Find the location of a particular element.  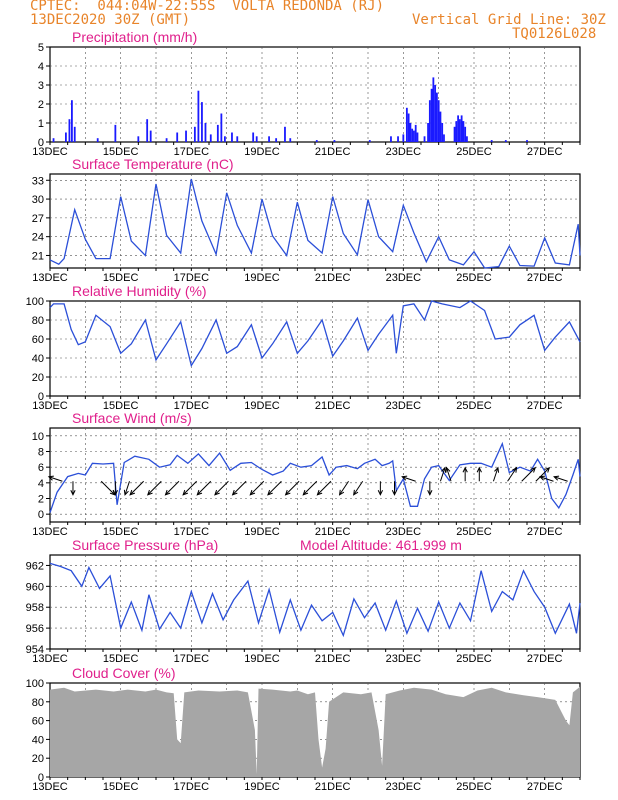

wind-ytick-label: 6 is located at coordinates (41, 468).